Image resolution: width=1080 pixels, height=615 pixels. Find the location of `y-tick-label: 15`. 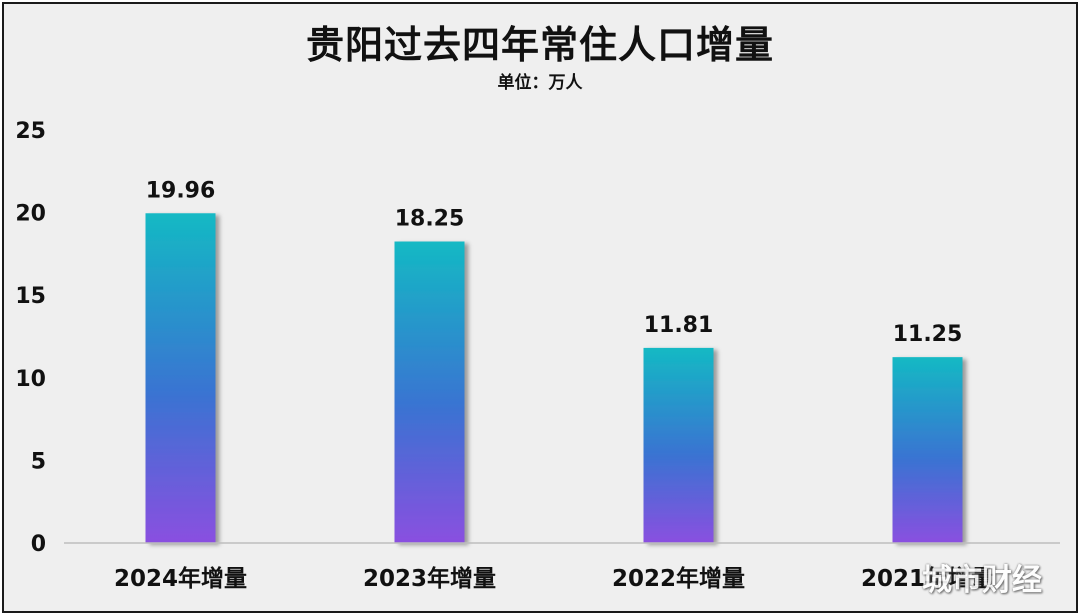

y-tick-label: 15 is located at coordinates (30, 296).